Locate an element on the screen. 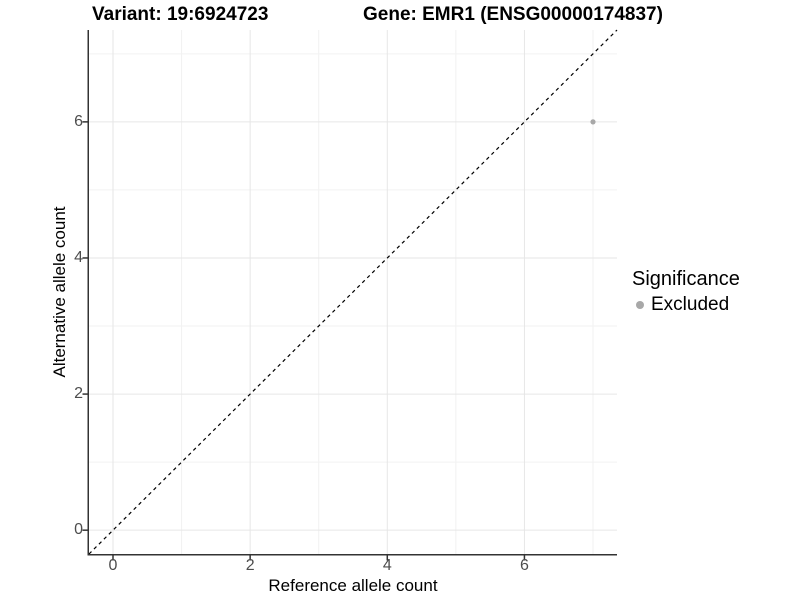 This screenshot has height=600, width=800. x-axis-title: Reference allele count is located at coordinates (353, 585).